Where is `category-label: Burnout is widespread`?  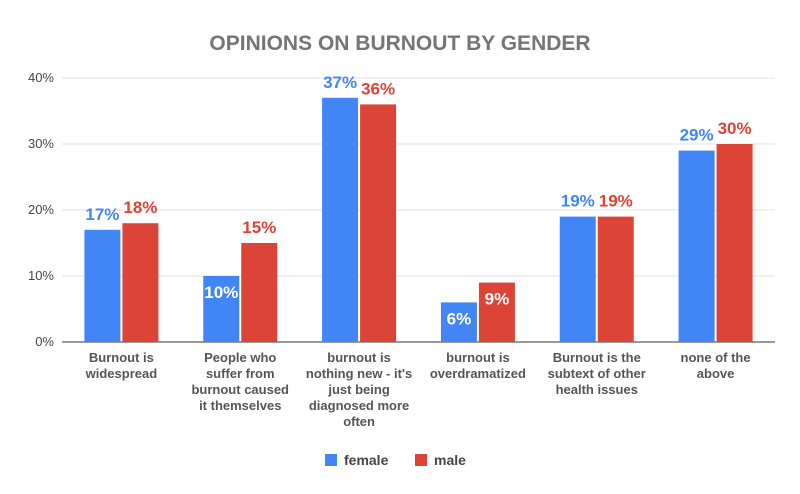
category-label: Burnout is widespread is located at coordinates (121, 365).